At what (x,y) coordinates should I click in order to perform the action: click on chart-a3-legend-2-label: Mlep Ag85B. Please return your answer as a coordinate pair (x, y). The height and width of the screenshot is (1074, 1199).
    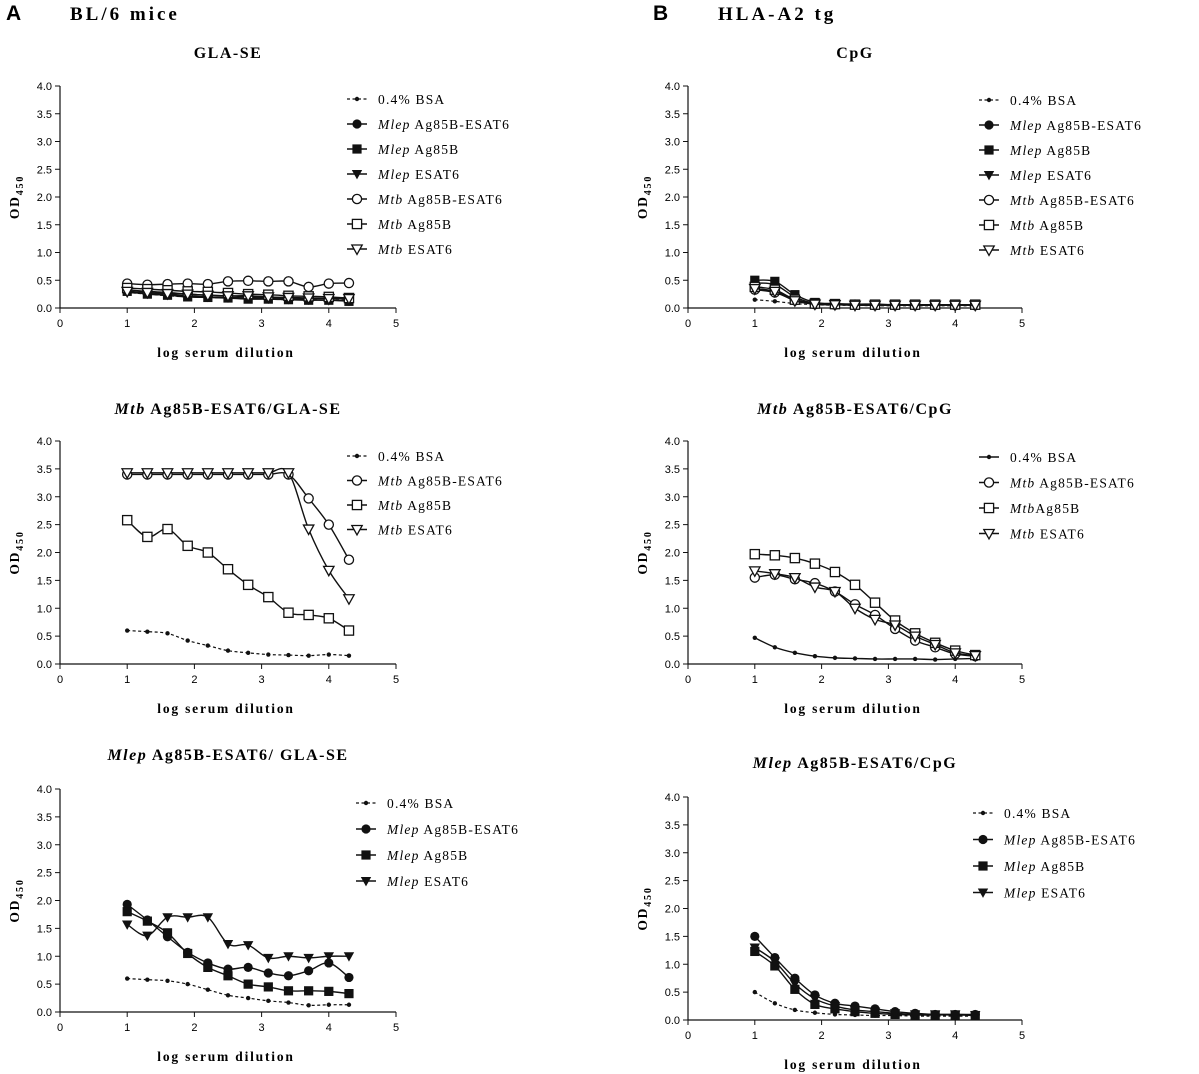
    Looking at the image, I should click on (427, 855).